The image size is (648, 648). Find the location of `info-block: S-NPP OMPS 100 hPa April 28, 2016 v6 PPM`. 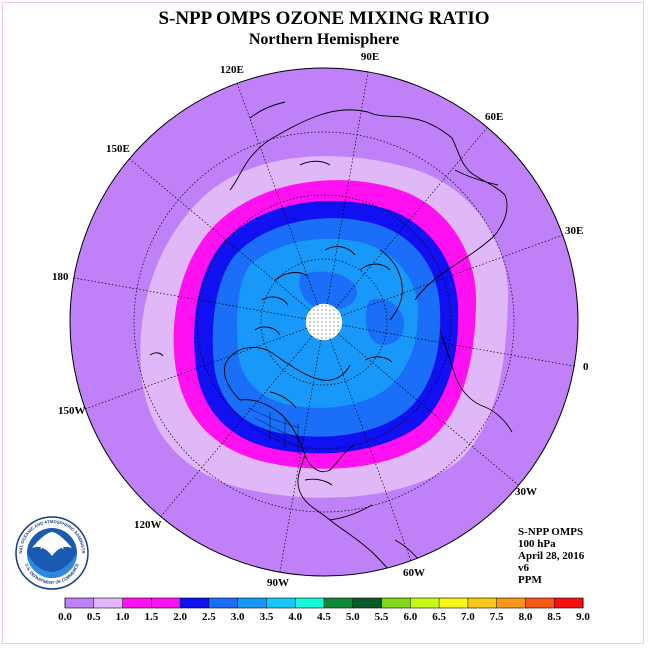

info-block: S-NPP OMPS 100 hPa April 28, 2016 v6 PPM is located at coordinates (551, 556).